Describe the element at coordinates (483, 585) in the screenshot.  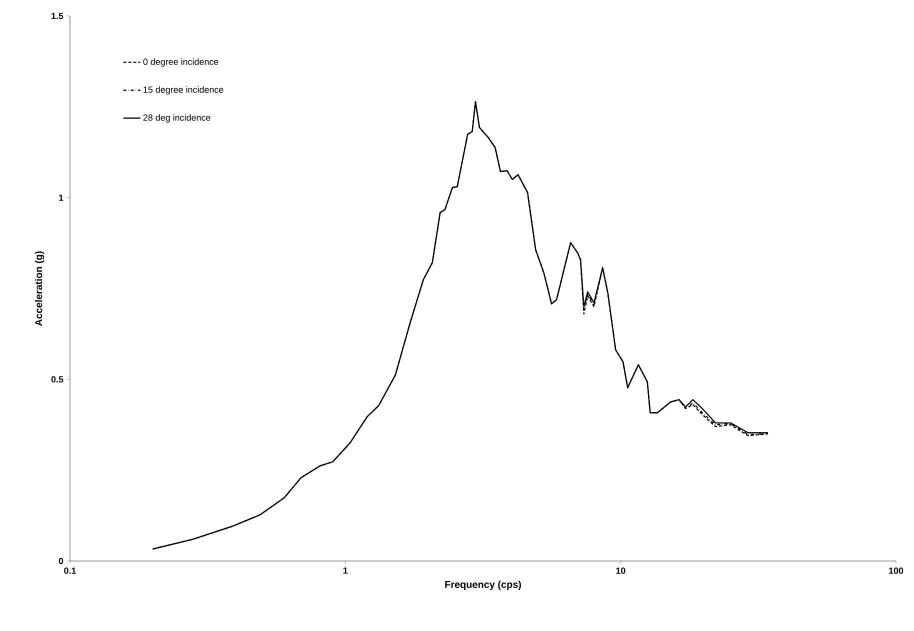
I see `x-axis-title: Frequency (cps)` at that location.